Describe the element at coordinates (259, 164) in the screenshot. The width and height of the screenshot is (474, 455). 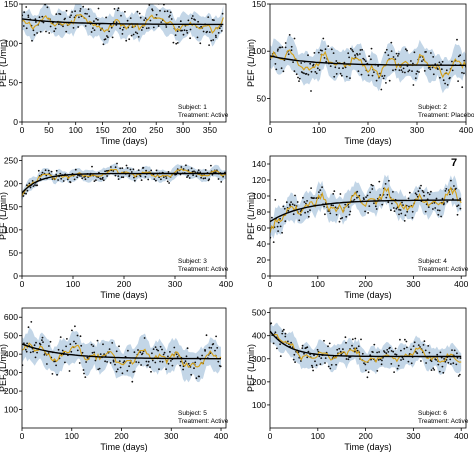
I see `y-tick-label: 140` at that location.